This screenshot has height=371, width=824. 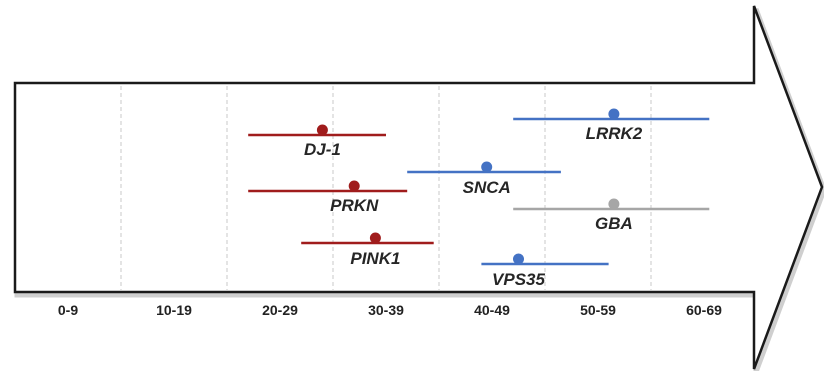 I want to click on x-tick-label: 50-59, so click(x=598, y=310).